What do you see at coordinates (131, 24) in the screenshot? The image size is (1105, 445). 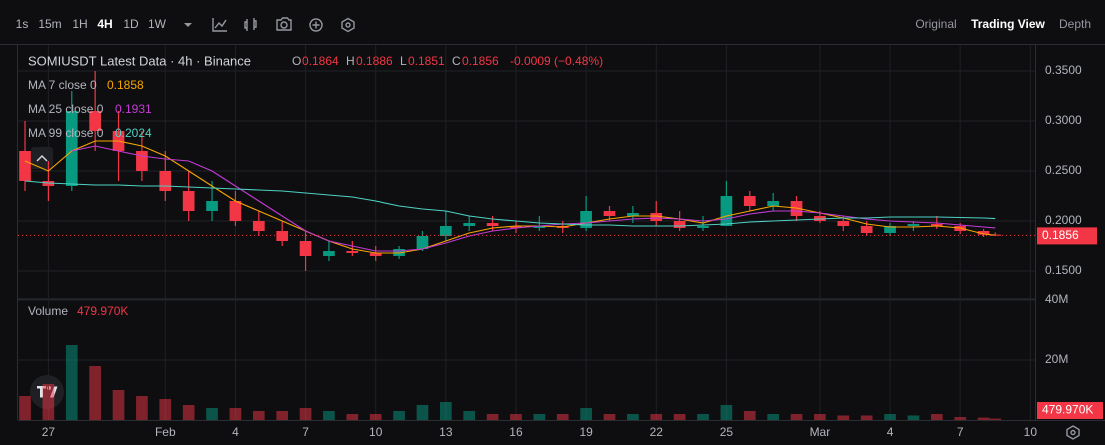 I see `interval-button: 1D` at bounding box center [131, 24].